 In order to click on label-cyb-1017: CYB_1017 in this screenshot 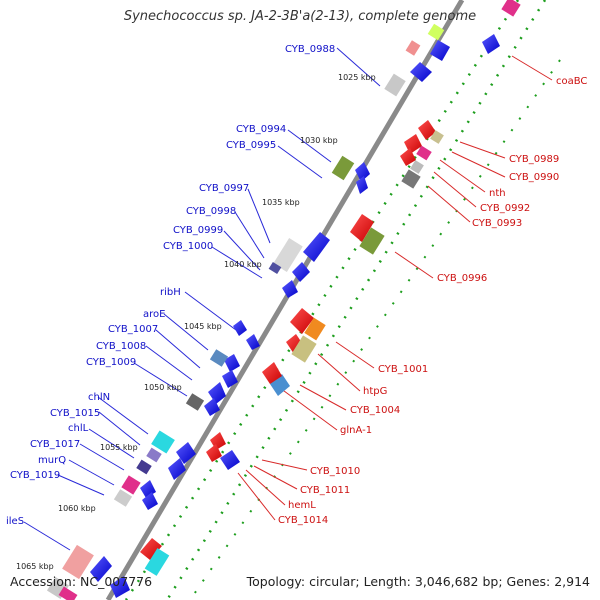, I will do `click(55, 444)`.